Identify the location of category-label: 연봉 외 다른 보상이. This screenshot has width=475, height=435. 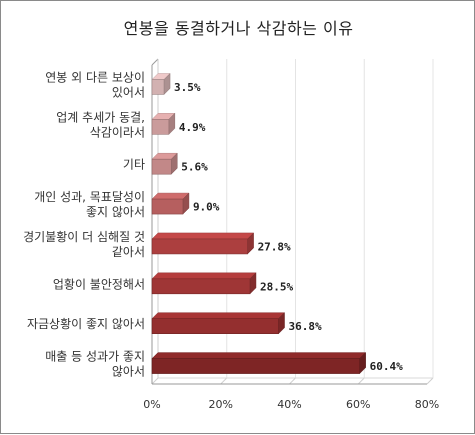
(95, 77).